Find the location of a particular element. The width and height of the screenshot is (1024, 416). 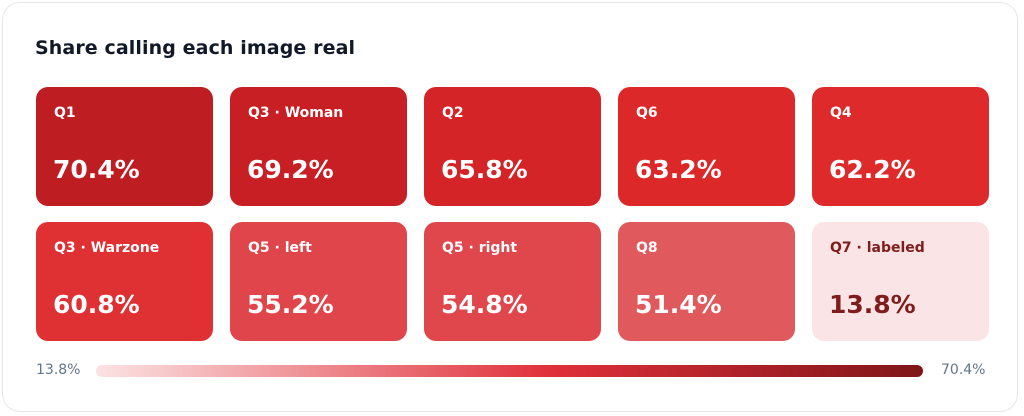

heatmap-tile: Q8 51.4% is located at coordinates (706, 281).